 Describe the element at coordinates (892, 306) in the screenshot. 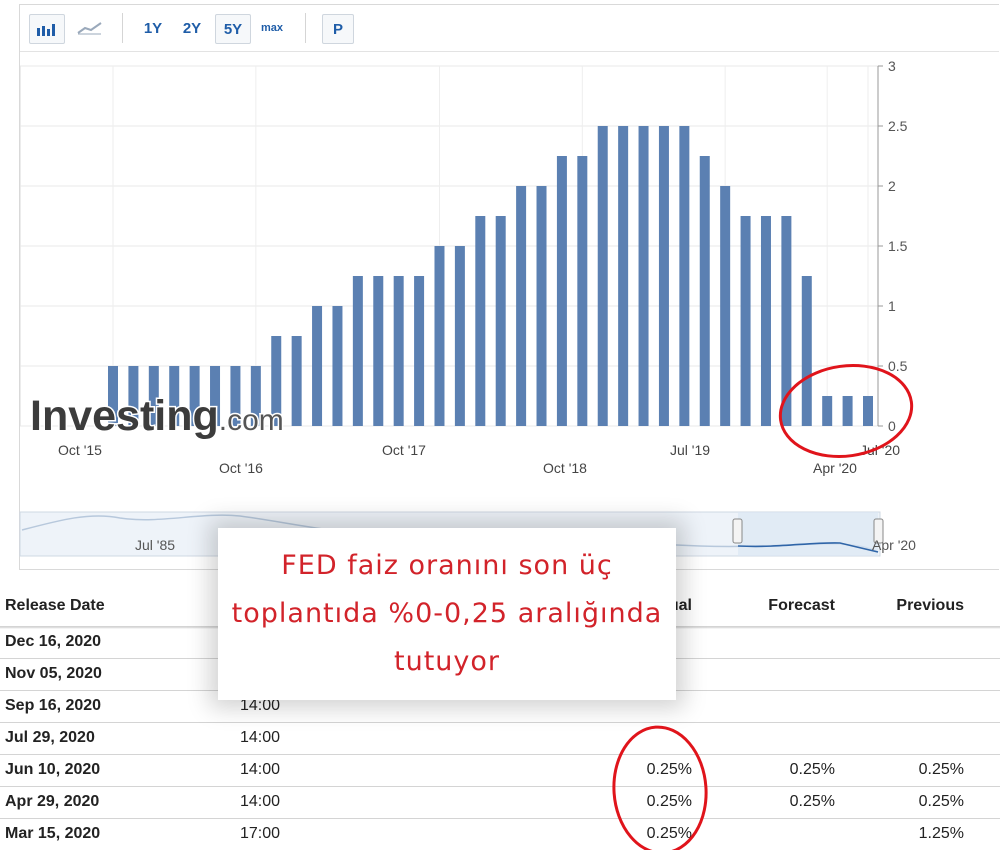

I see `y-tick-label: 1` at that location.